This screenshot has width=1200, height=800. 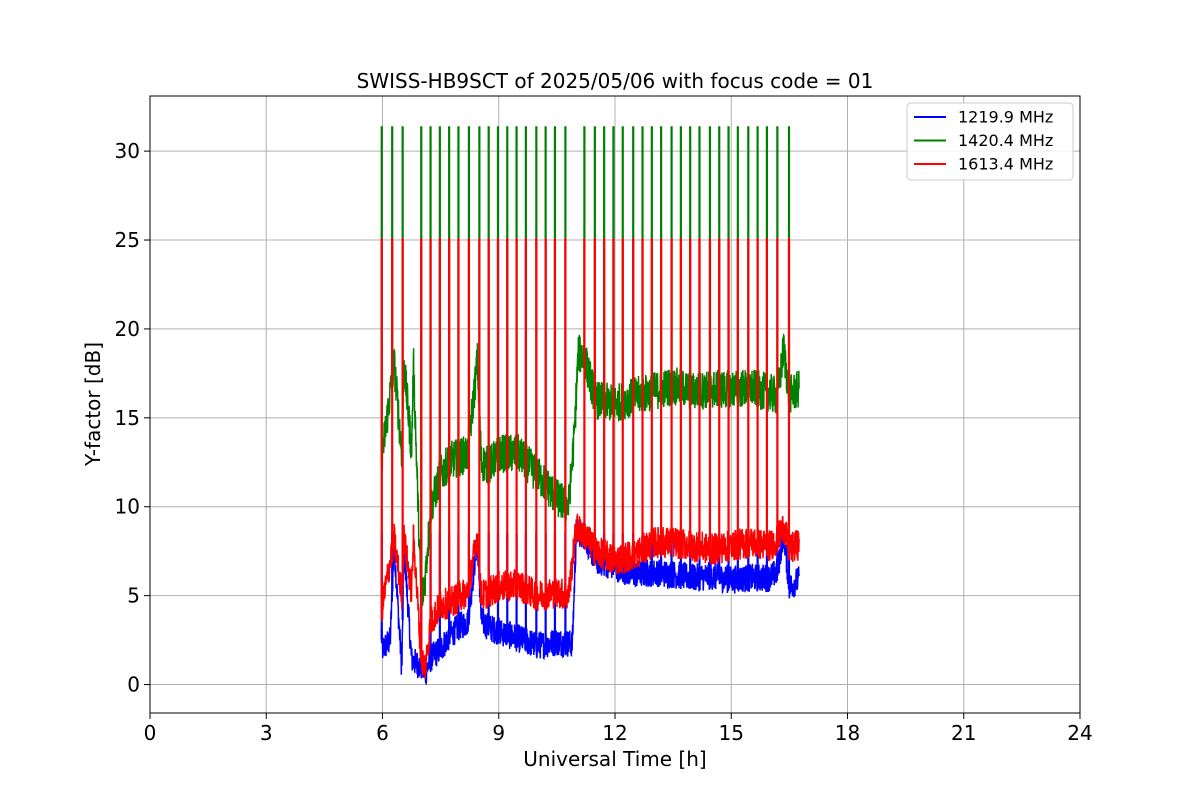 What do you see at coordinates (266, 733) in the screenshot?
I see `x-tick-label: 3` at bounding box center [266, 733].